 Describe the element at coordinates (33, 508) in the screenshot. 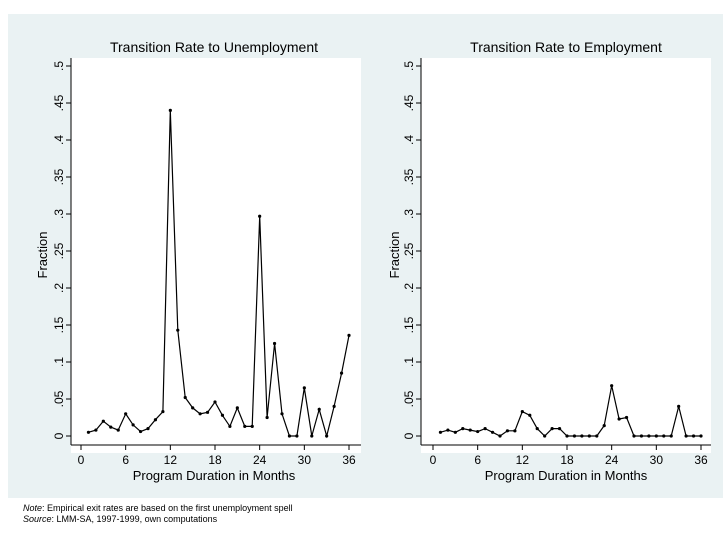

I see `note-label: Note` at that location.